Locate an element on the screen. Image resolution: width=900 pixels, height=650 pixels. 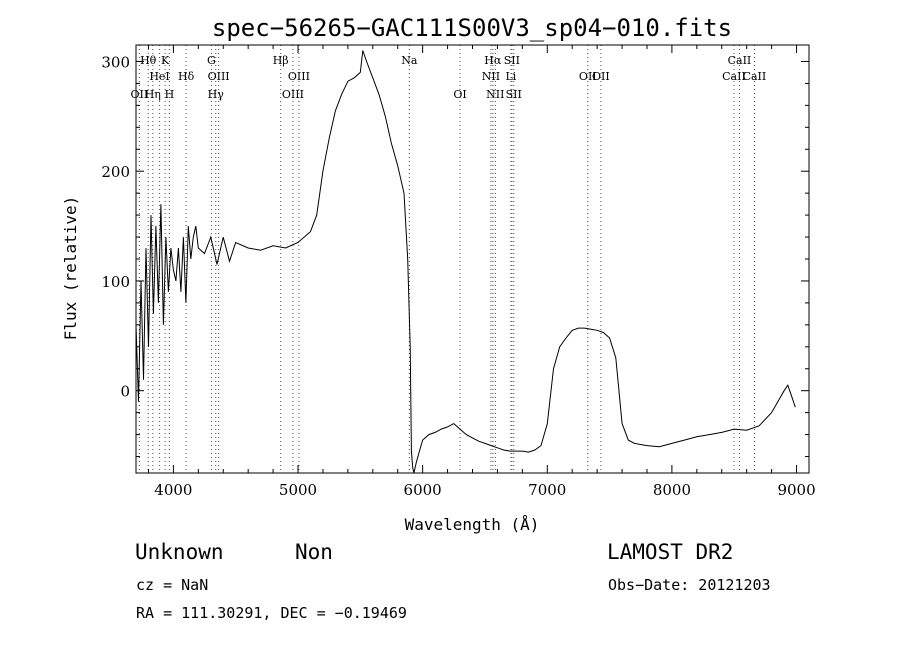
x-tick-label: 8000 is located at coordinates (672, 490).